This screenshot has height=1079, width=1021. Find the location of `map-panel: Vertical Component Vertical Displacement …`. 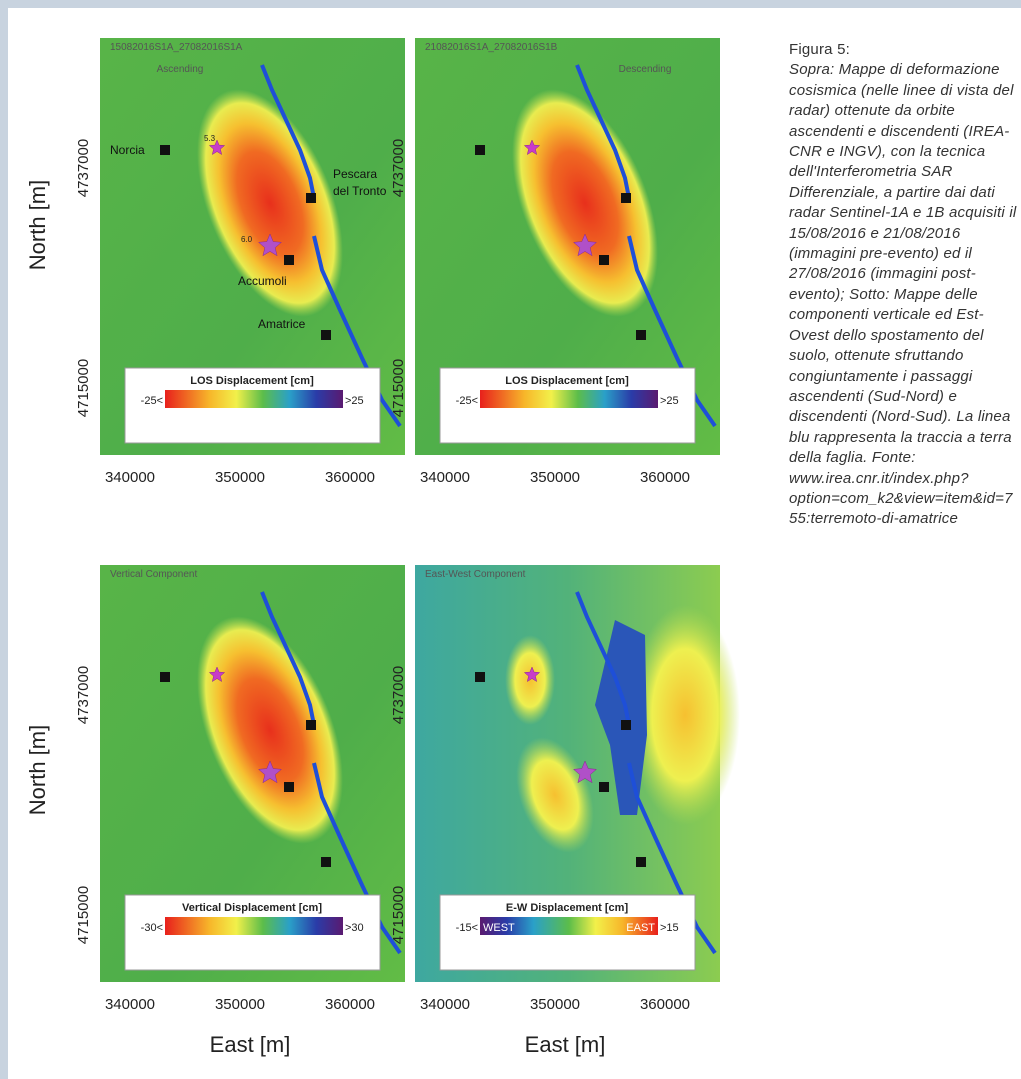

map-panel: Vertical Component Vertical Displacement … is located at coordinates (240, 789).